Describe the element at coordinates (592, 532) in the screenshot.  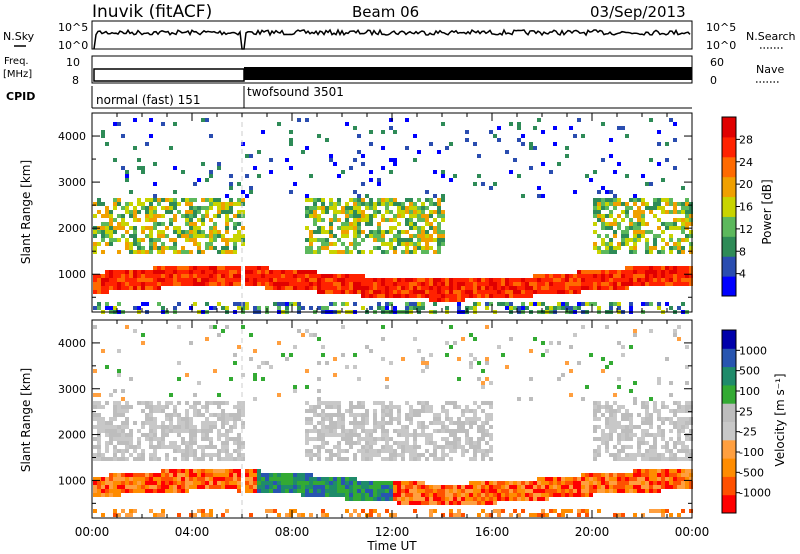
I see `x-tick-label: 20:00` at that location.